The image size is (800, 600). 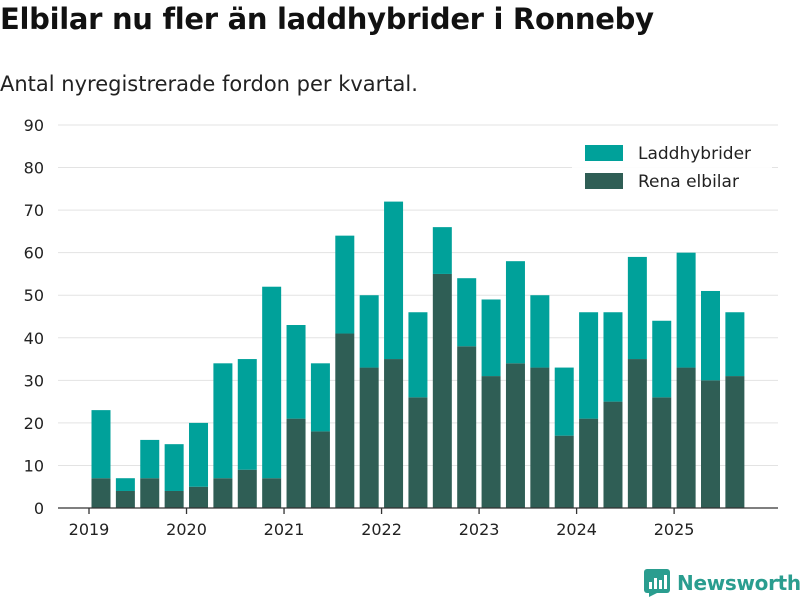 What do you see at coordinates (34, 125) in the screenshot?
I see `y-tick-label: 90` at bounding box center [34, 125].